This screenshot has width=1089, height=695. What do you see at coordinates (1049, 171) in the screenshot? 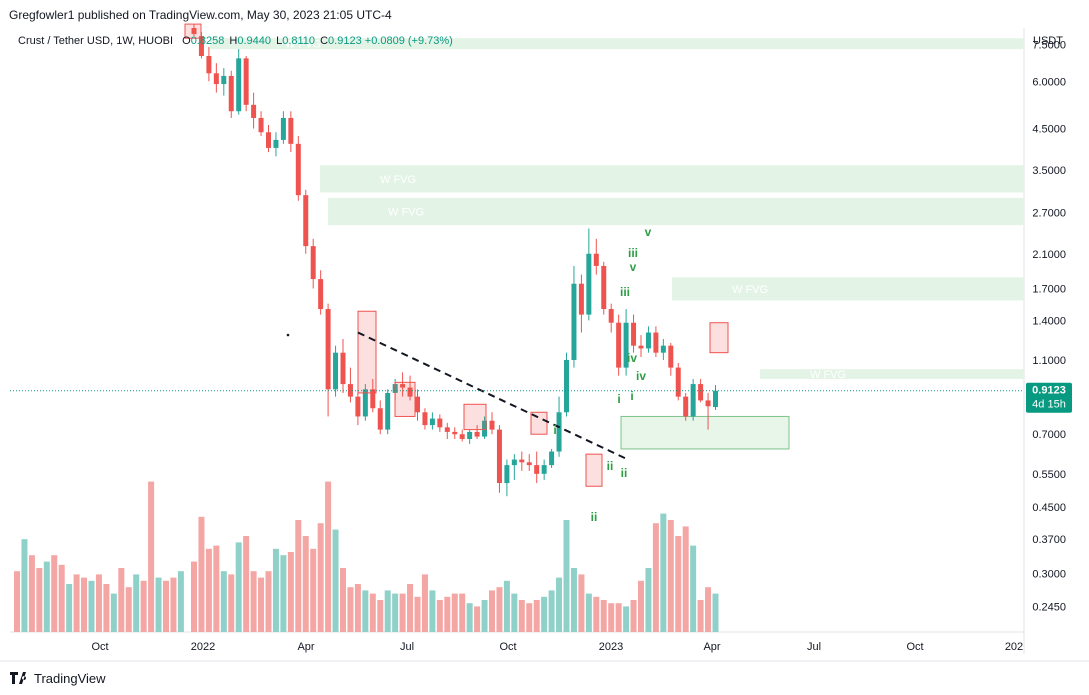
I see `y-tick-label: 3.5000` at bounding box center [1049, 171].